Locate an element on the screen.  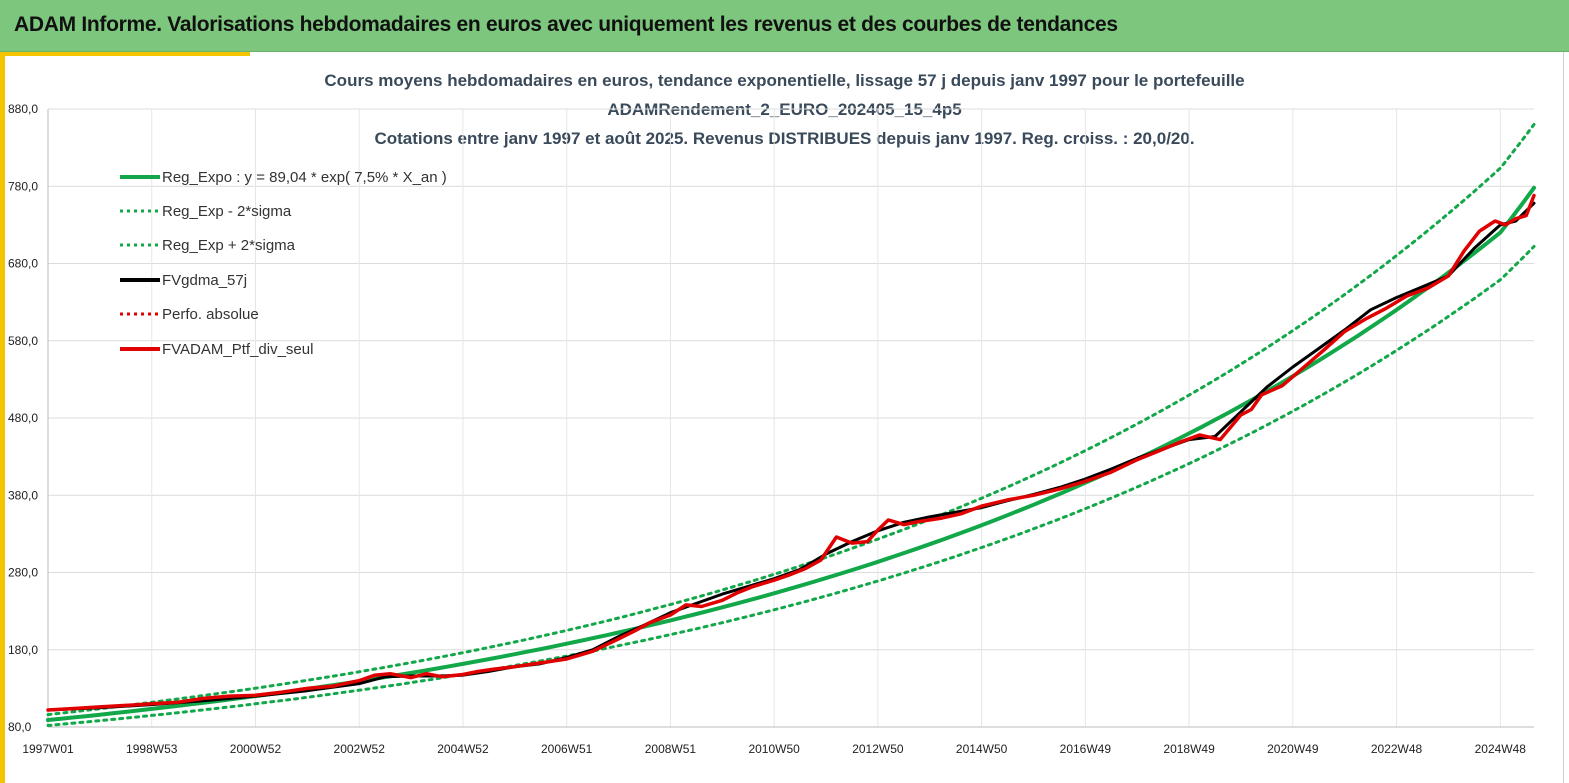
x-tick-label: 2024W48 is located at coordinates (1501, 749).